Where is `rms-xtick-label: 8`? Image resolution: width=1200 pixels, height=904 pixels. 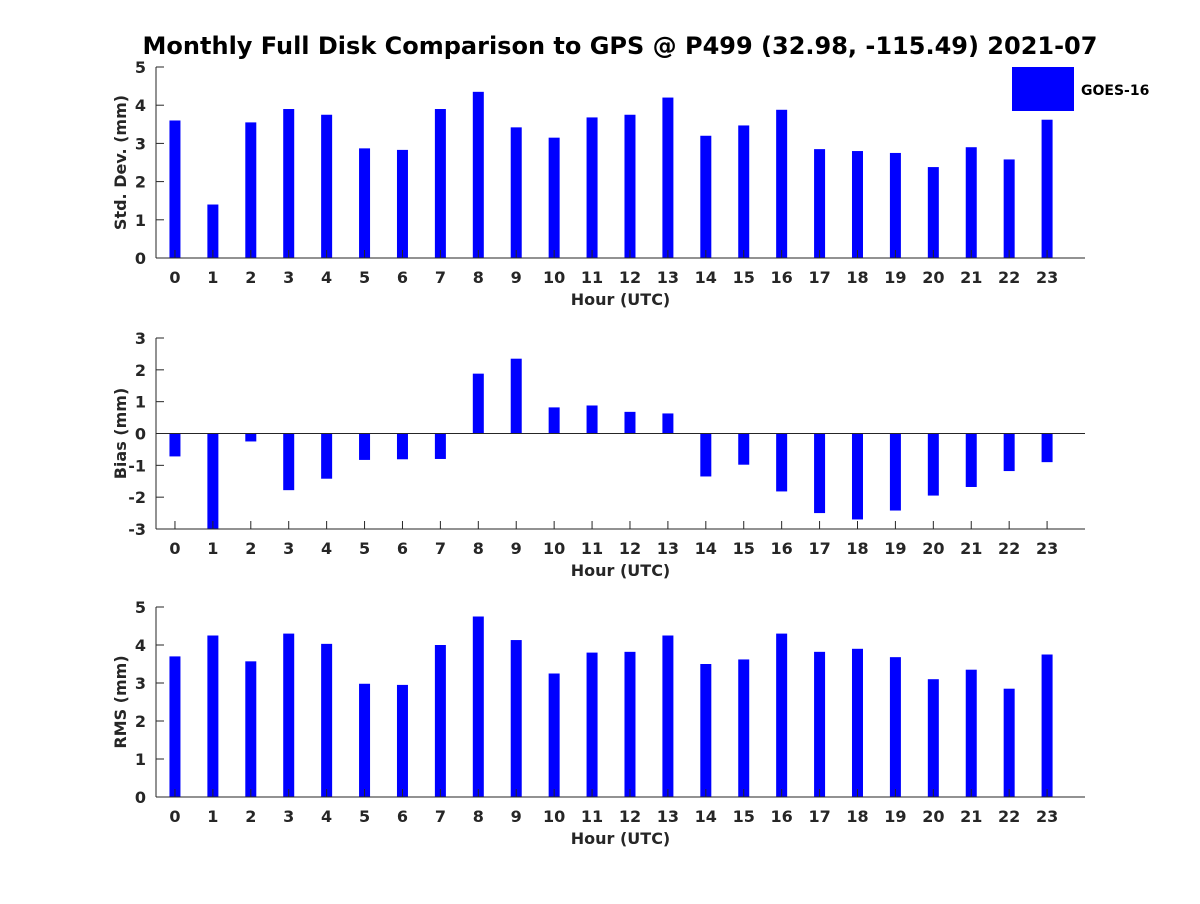
rms-xtick-label: 8 is located at coordinates (478, 816).